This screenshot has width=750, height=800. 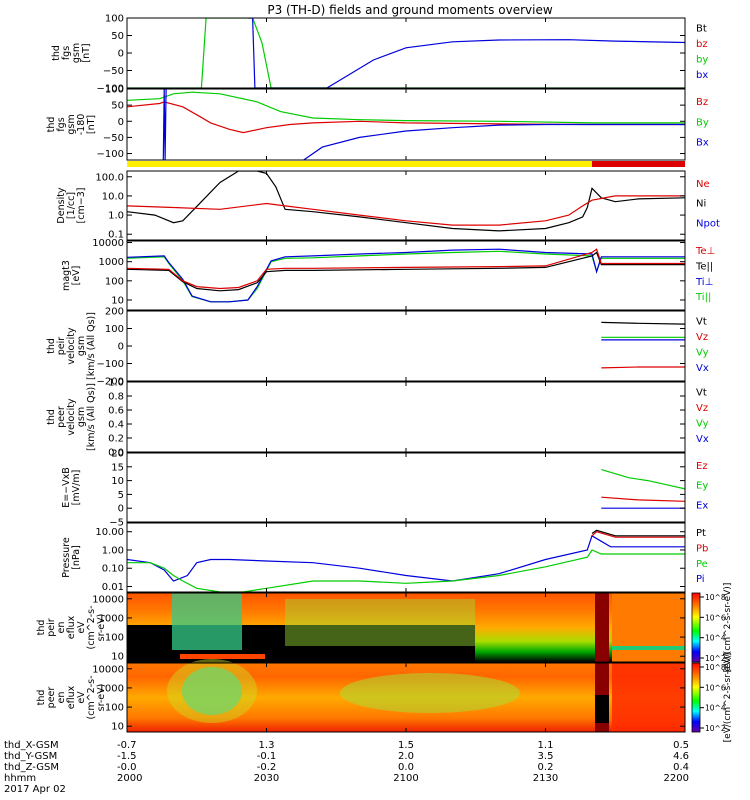 I want to click on series-line-Vz, so click(x=643, y=367).